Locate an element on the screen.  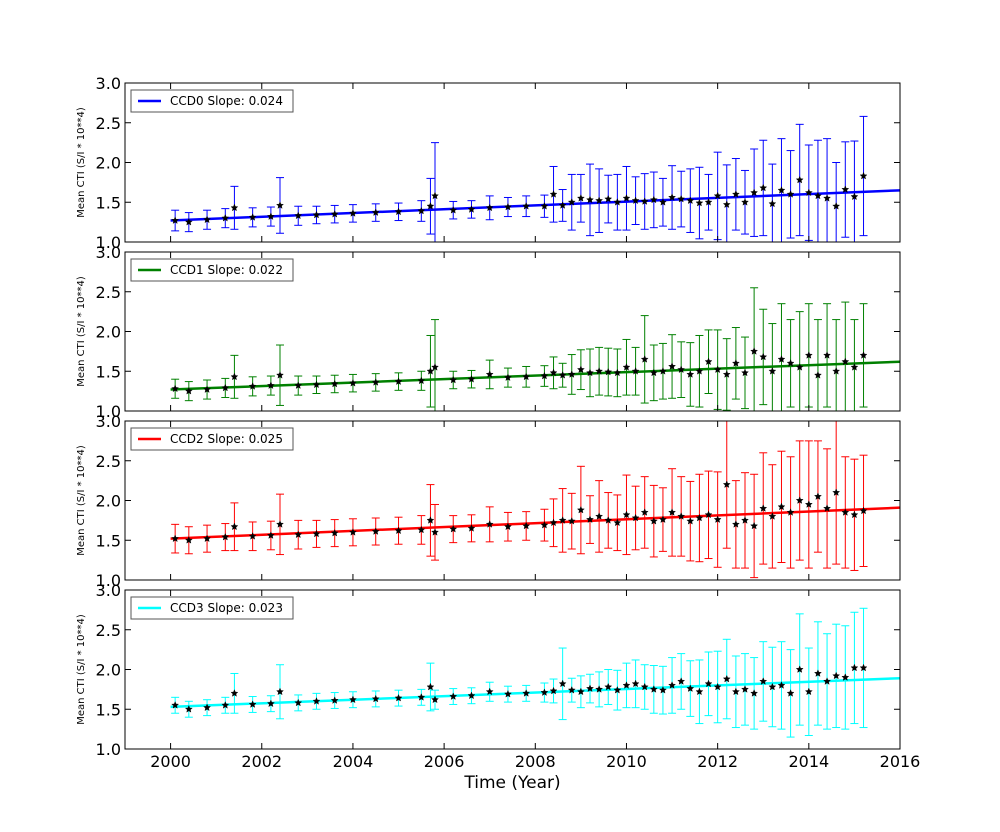
y-tick-label: 2.0 is located at coordinates (108, 332).